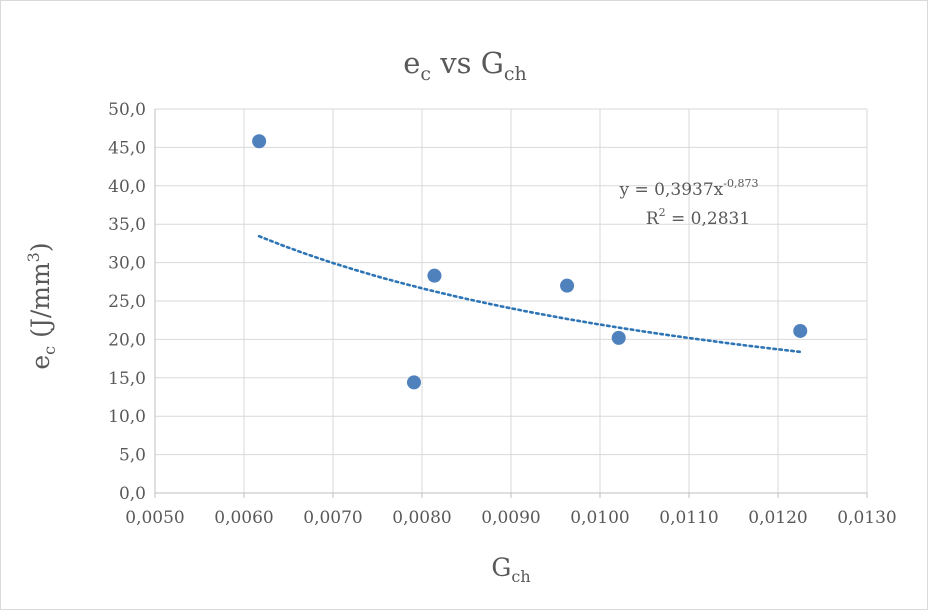 The image size is (928, 611). Describe the element at coordinates (127, 148) in the screenshot. I see `y-tick-label: 45,0` at that location.